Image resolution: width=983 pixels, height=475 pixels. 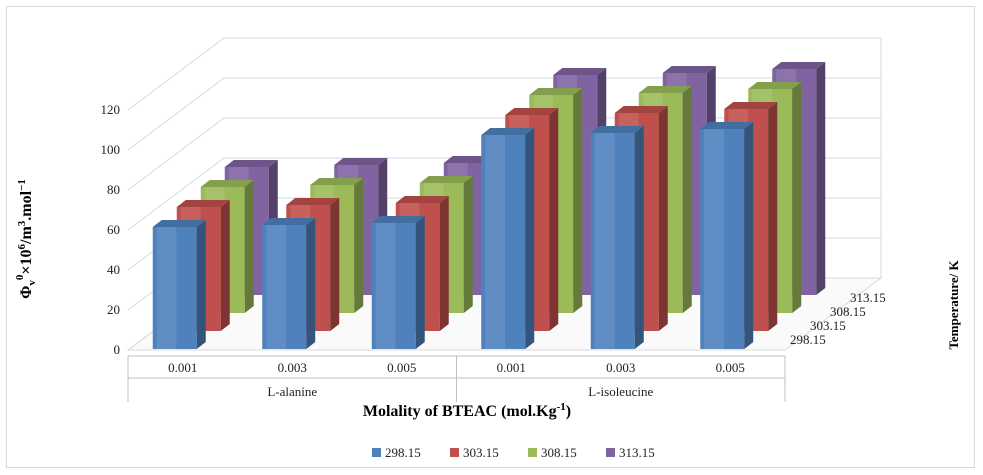 What do you see at coordinates (828, 325) in the screenshot?
I see `depth-tick-label: 303.15` at bounding box center [828, 325].